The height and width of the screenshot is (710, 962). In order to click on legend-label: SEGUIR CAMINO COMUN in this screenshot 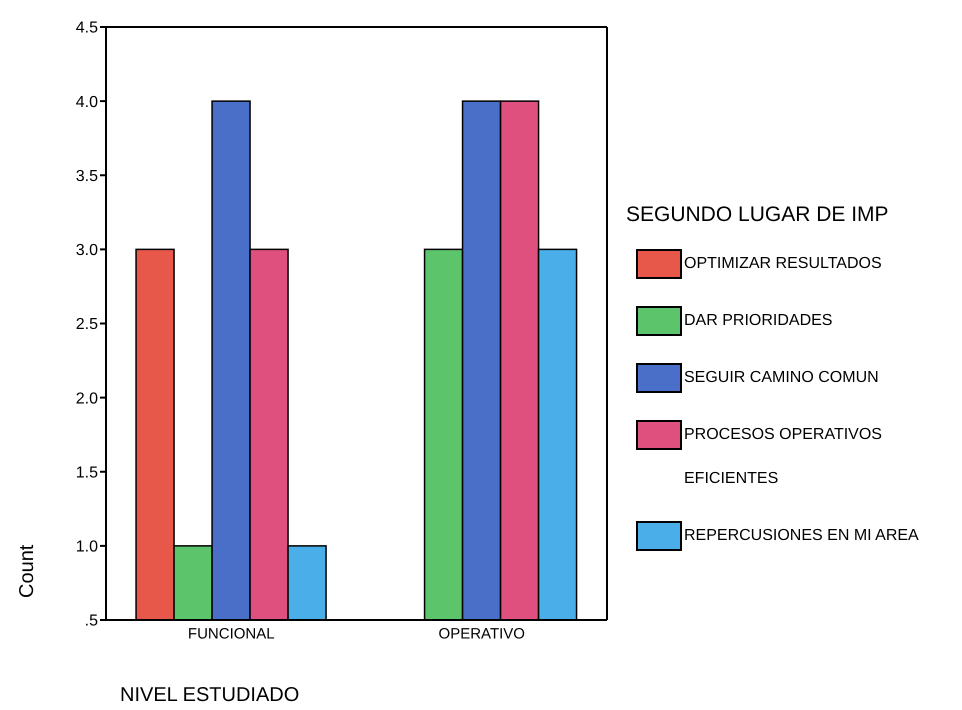, I will do `click(782, 378)`.